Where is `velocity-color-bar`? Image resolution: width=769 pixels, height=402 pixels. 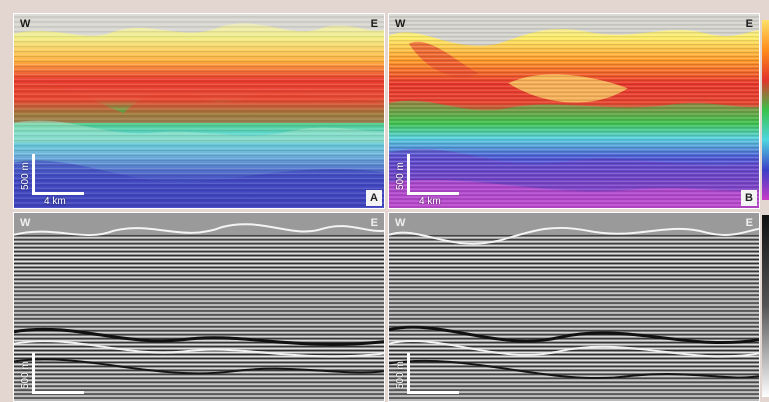
velocity-color-bar is located at coordinates (765, 110).